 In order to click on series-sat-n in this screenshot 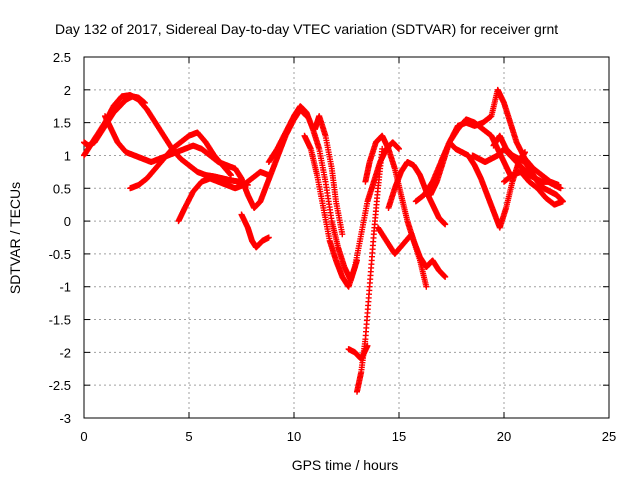, I will do `click(402, 257)`.